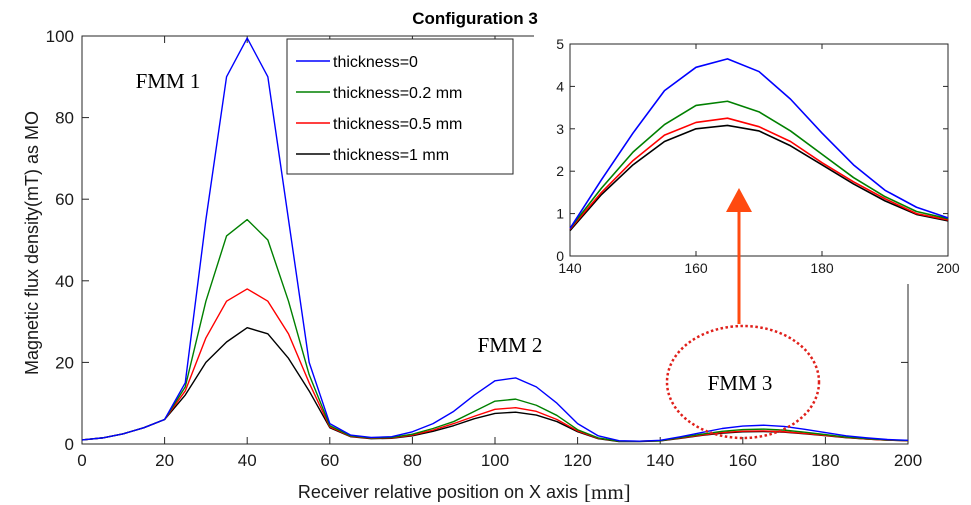 This screenshot has height=505, width=971. I want to click on inset-y-tick-label: 3, so click(560, 129).